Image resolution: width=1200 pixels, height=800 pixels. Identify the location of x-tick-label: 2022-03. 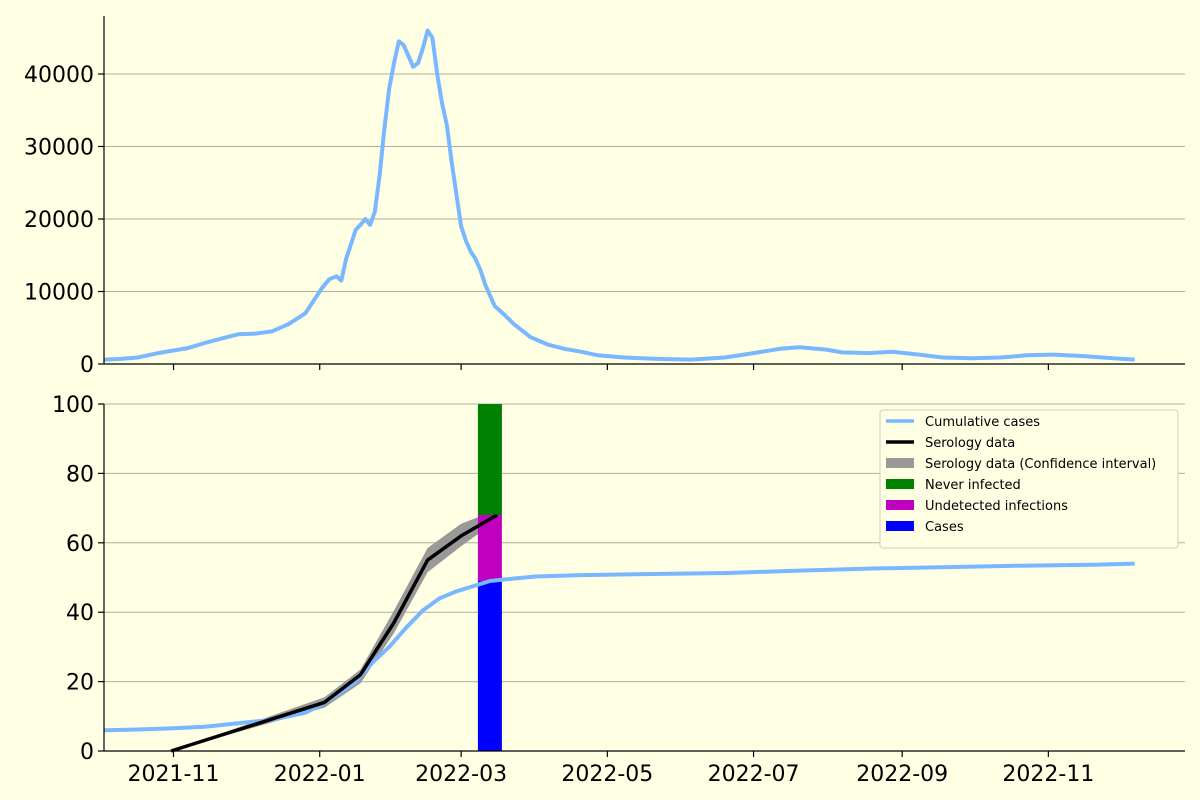
(461, 774).